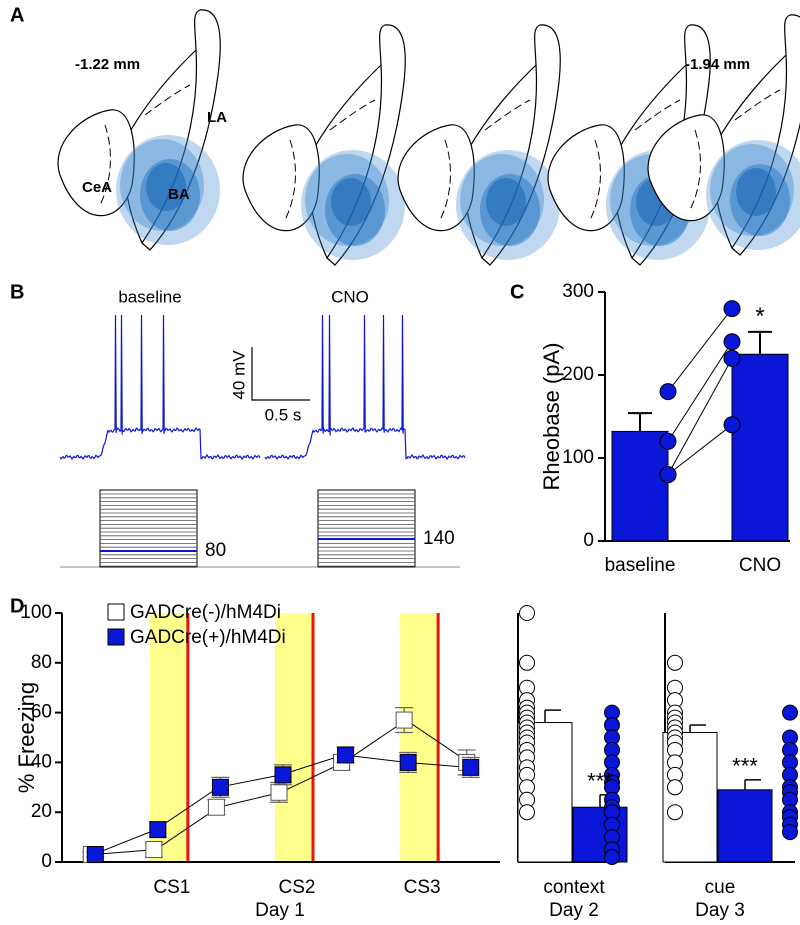 The image size is (800, 925). I want to click on y-tick-label: 20, so click(41, 811).